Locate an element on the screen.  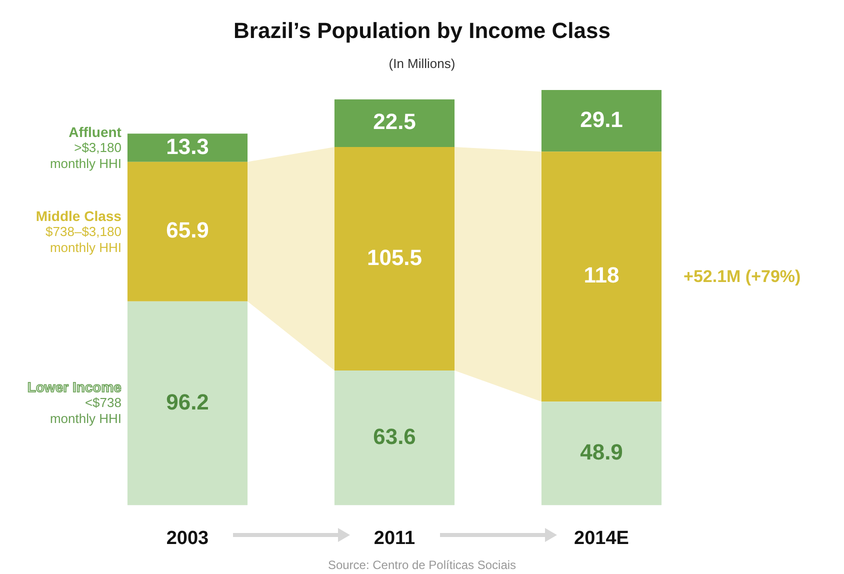
annotation: $738–$3,180 monthly HHI is located at coordinates (83, 240).